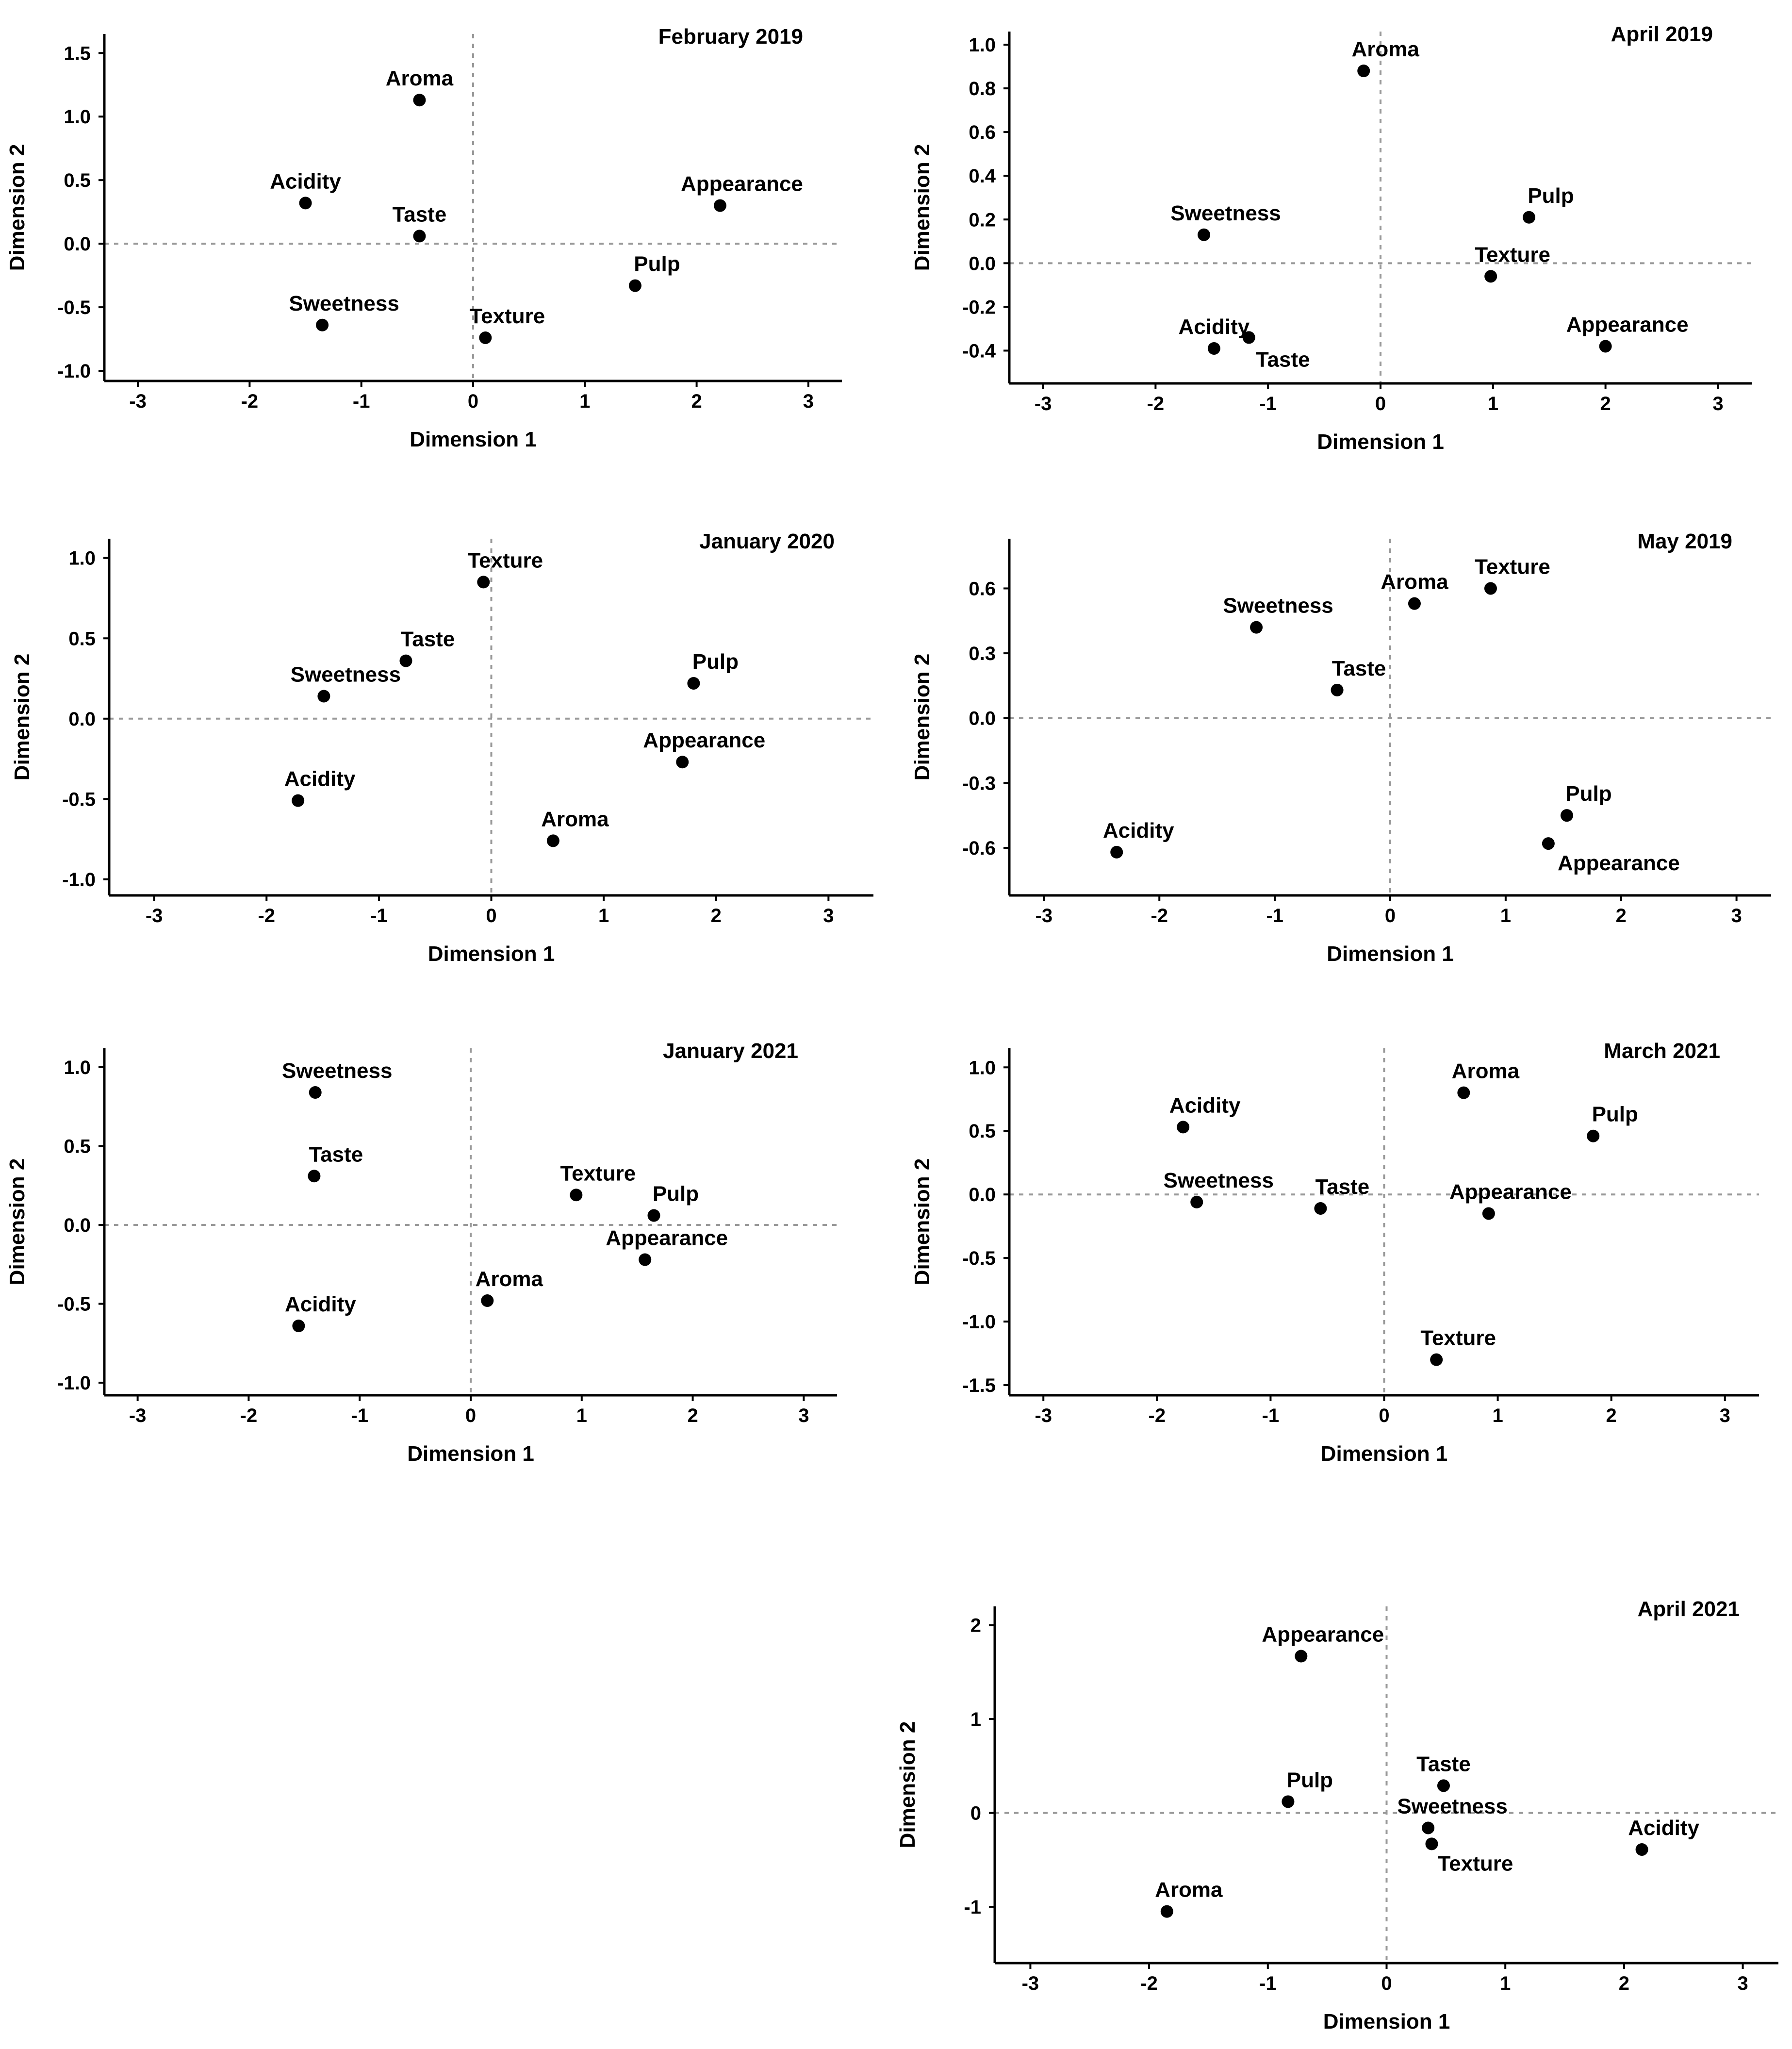  What do you see at coordinates (77, 180) in the screenshot?
I see `y-tick-label: 0.5` at bounding box center [77, 180].